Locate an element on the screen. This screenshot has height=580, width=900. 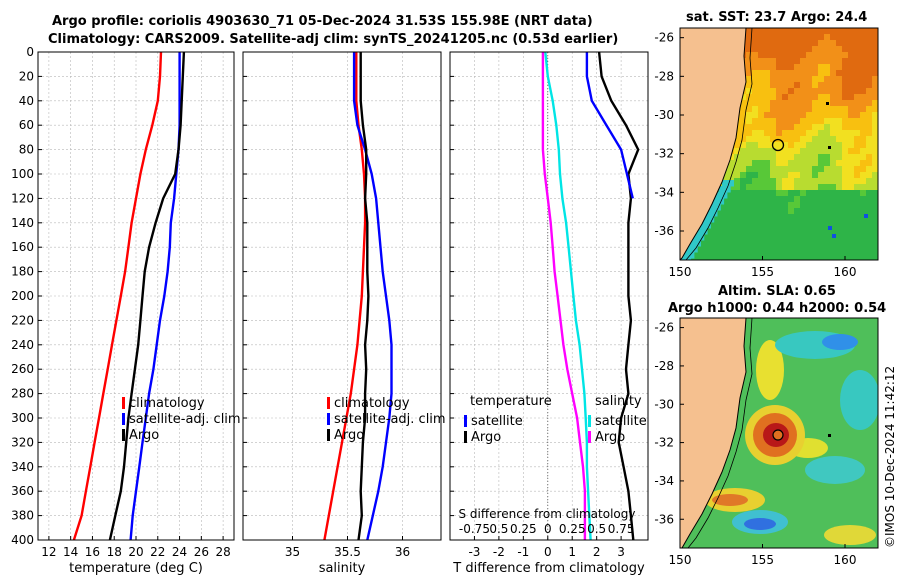
y-tick-label: 240 is located at coordinates (22, 345).